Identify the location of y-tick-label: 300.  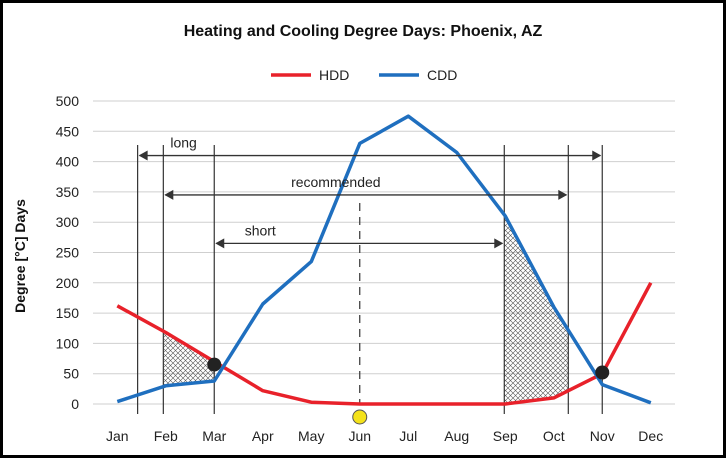
(68, 222).